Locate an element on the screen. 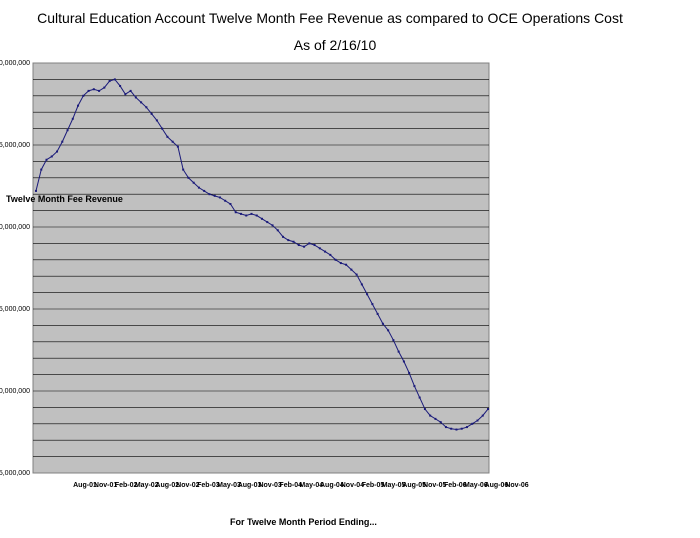  x-tick-label: Nov-04 is located at coordinates (352, 485).